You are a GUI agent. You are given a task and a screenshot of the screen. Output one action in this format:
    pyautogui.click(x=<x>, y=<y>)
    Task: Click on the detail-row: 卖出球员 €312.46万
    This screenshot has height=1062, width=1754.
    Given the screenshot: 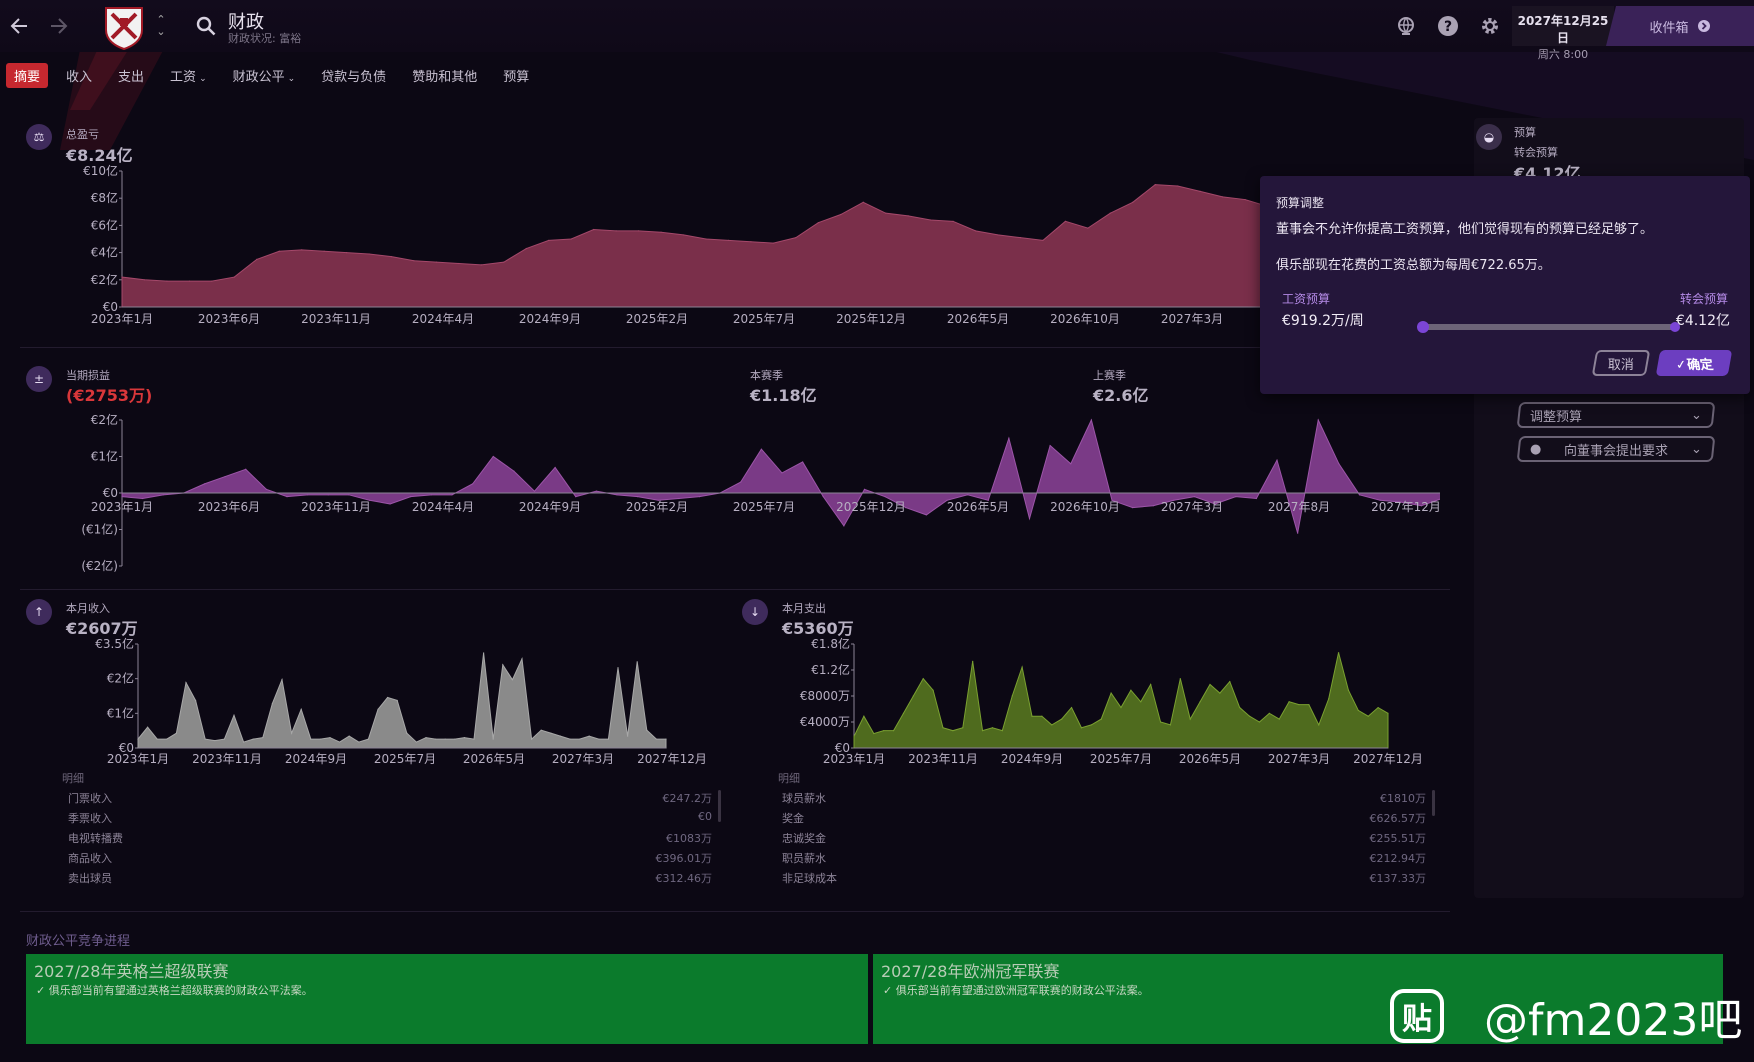 What is the action you would take?
    pyautogui.click(x=390, y=878)
    